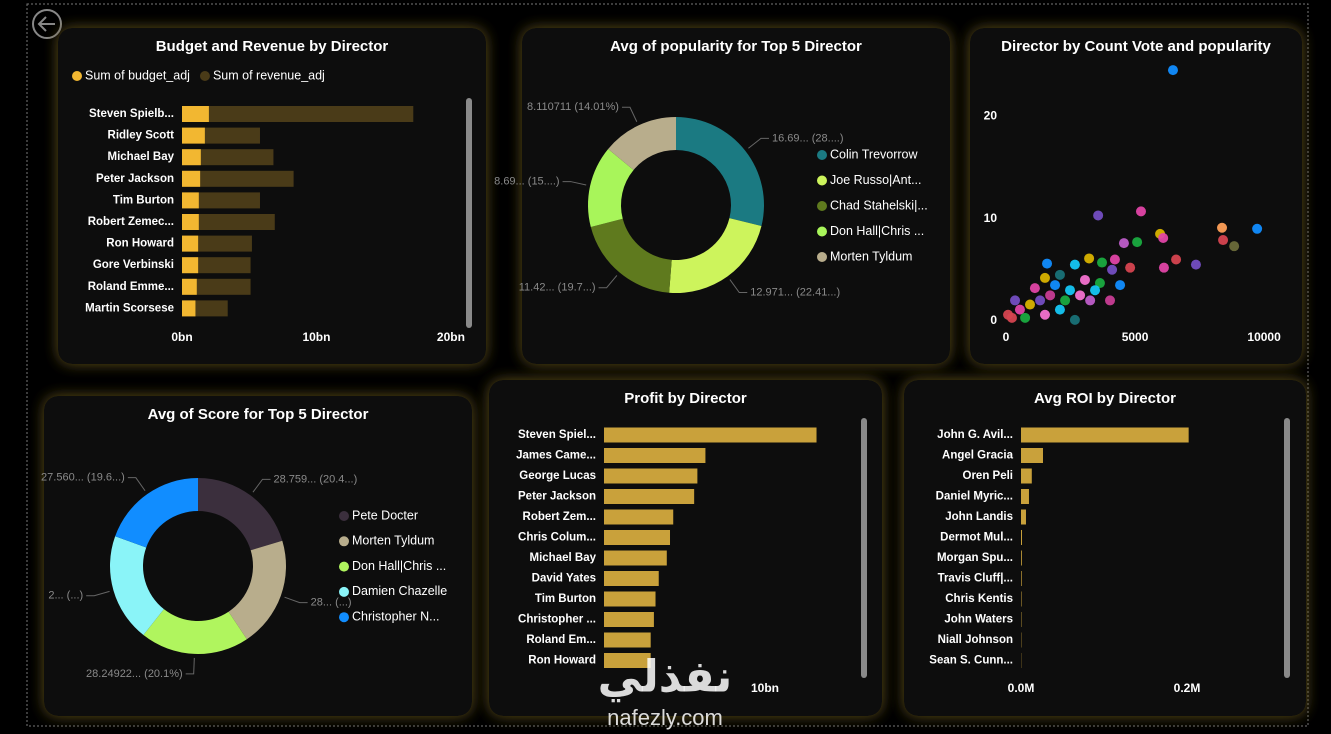 The height and width of the screenshot is (734, 1331). I want to click on x-tick-label: 20bn, so click(451, 337).